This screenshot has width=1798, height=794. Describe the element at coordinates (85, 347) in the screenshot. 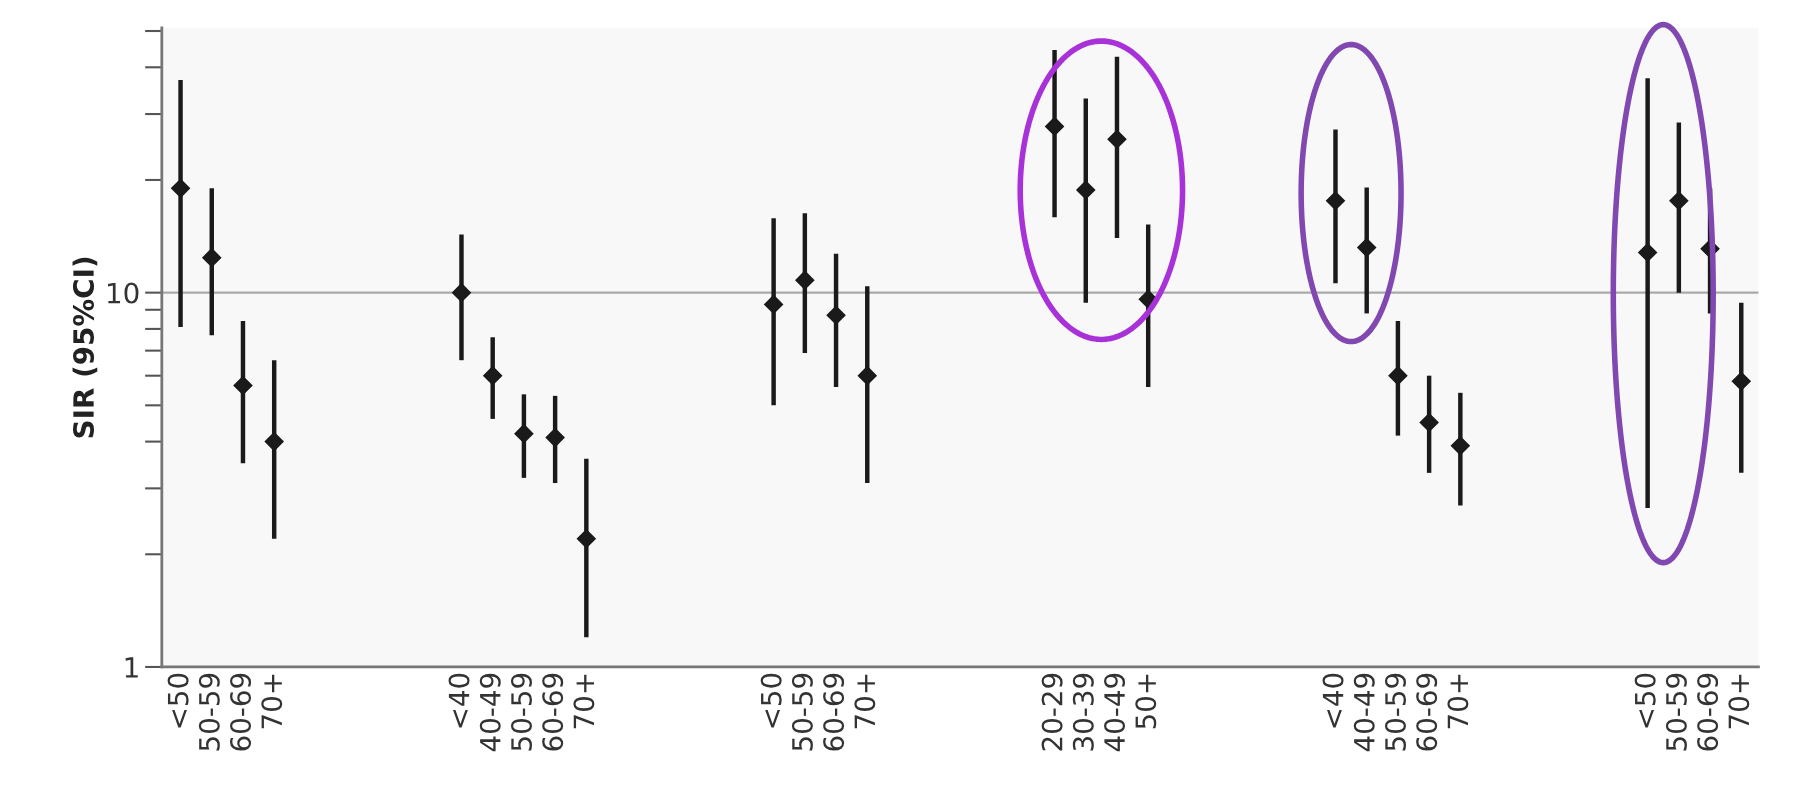

I see `y-axis-title: SIR (95%CI)` at that location.